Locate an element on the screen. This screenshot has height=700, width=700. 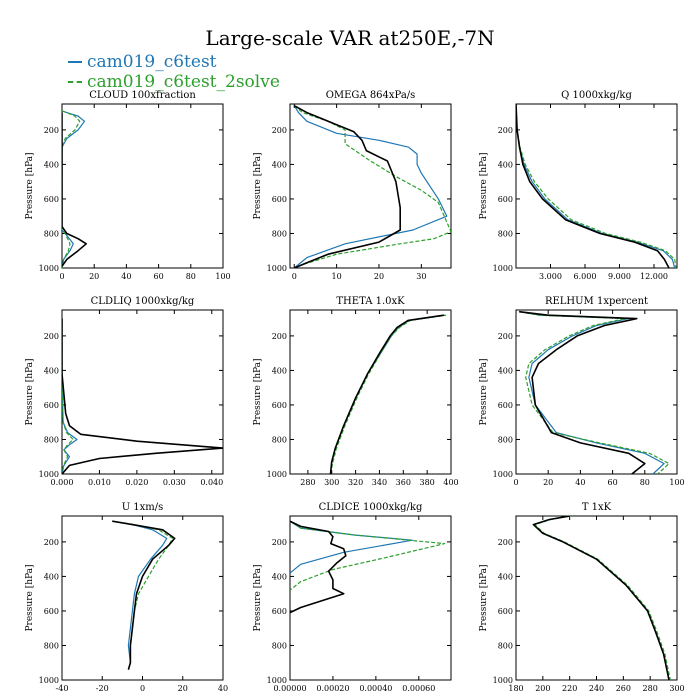
x-tick-label: 220 is located at coordinates (569, 688).